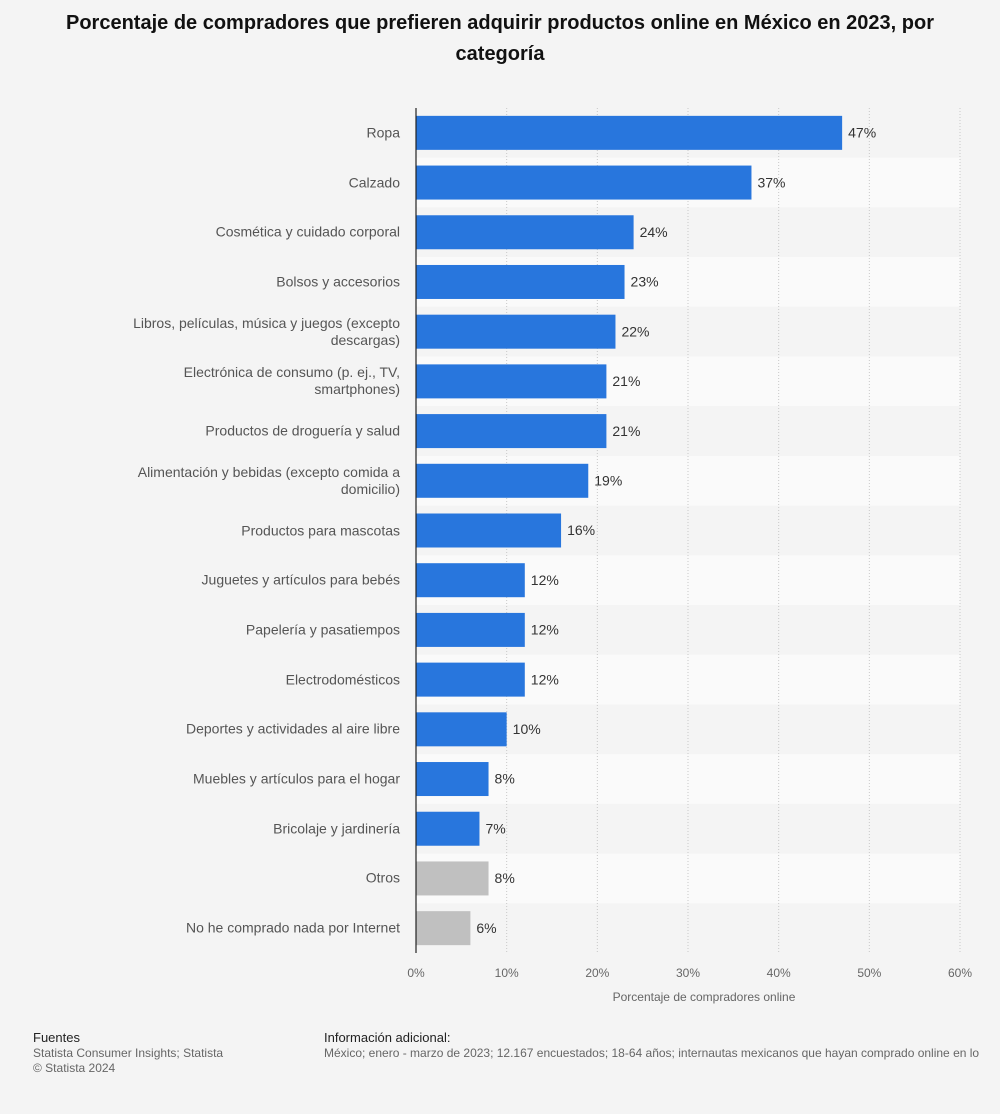 The width and height of the screenshot is (1000, 1114). Describe the element at coordinates (293, 728) in the screenshot. I see `category-label: Deportes y actividades al aire libre` at that location.